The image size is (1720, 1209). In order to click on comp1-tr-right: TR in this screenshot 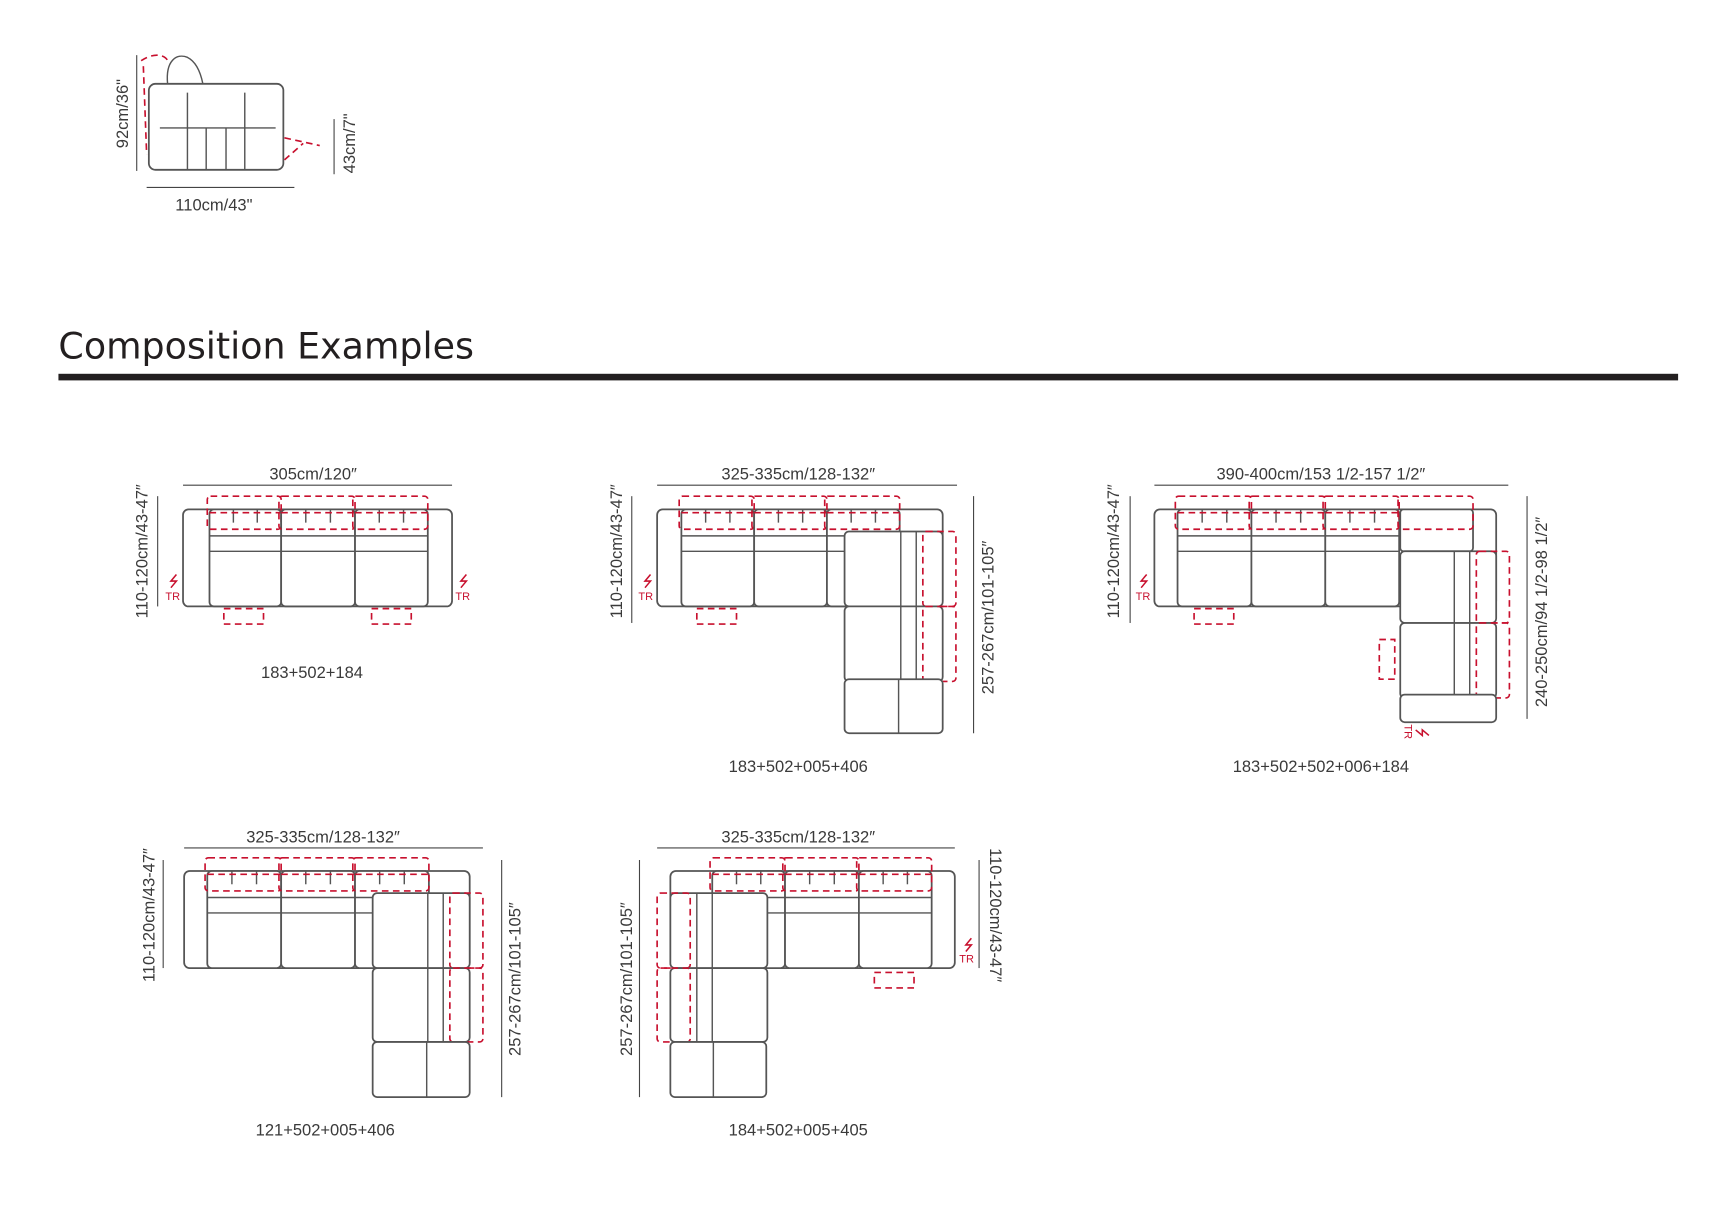, I will do `click(462, 597)`.